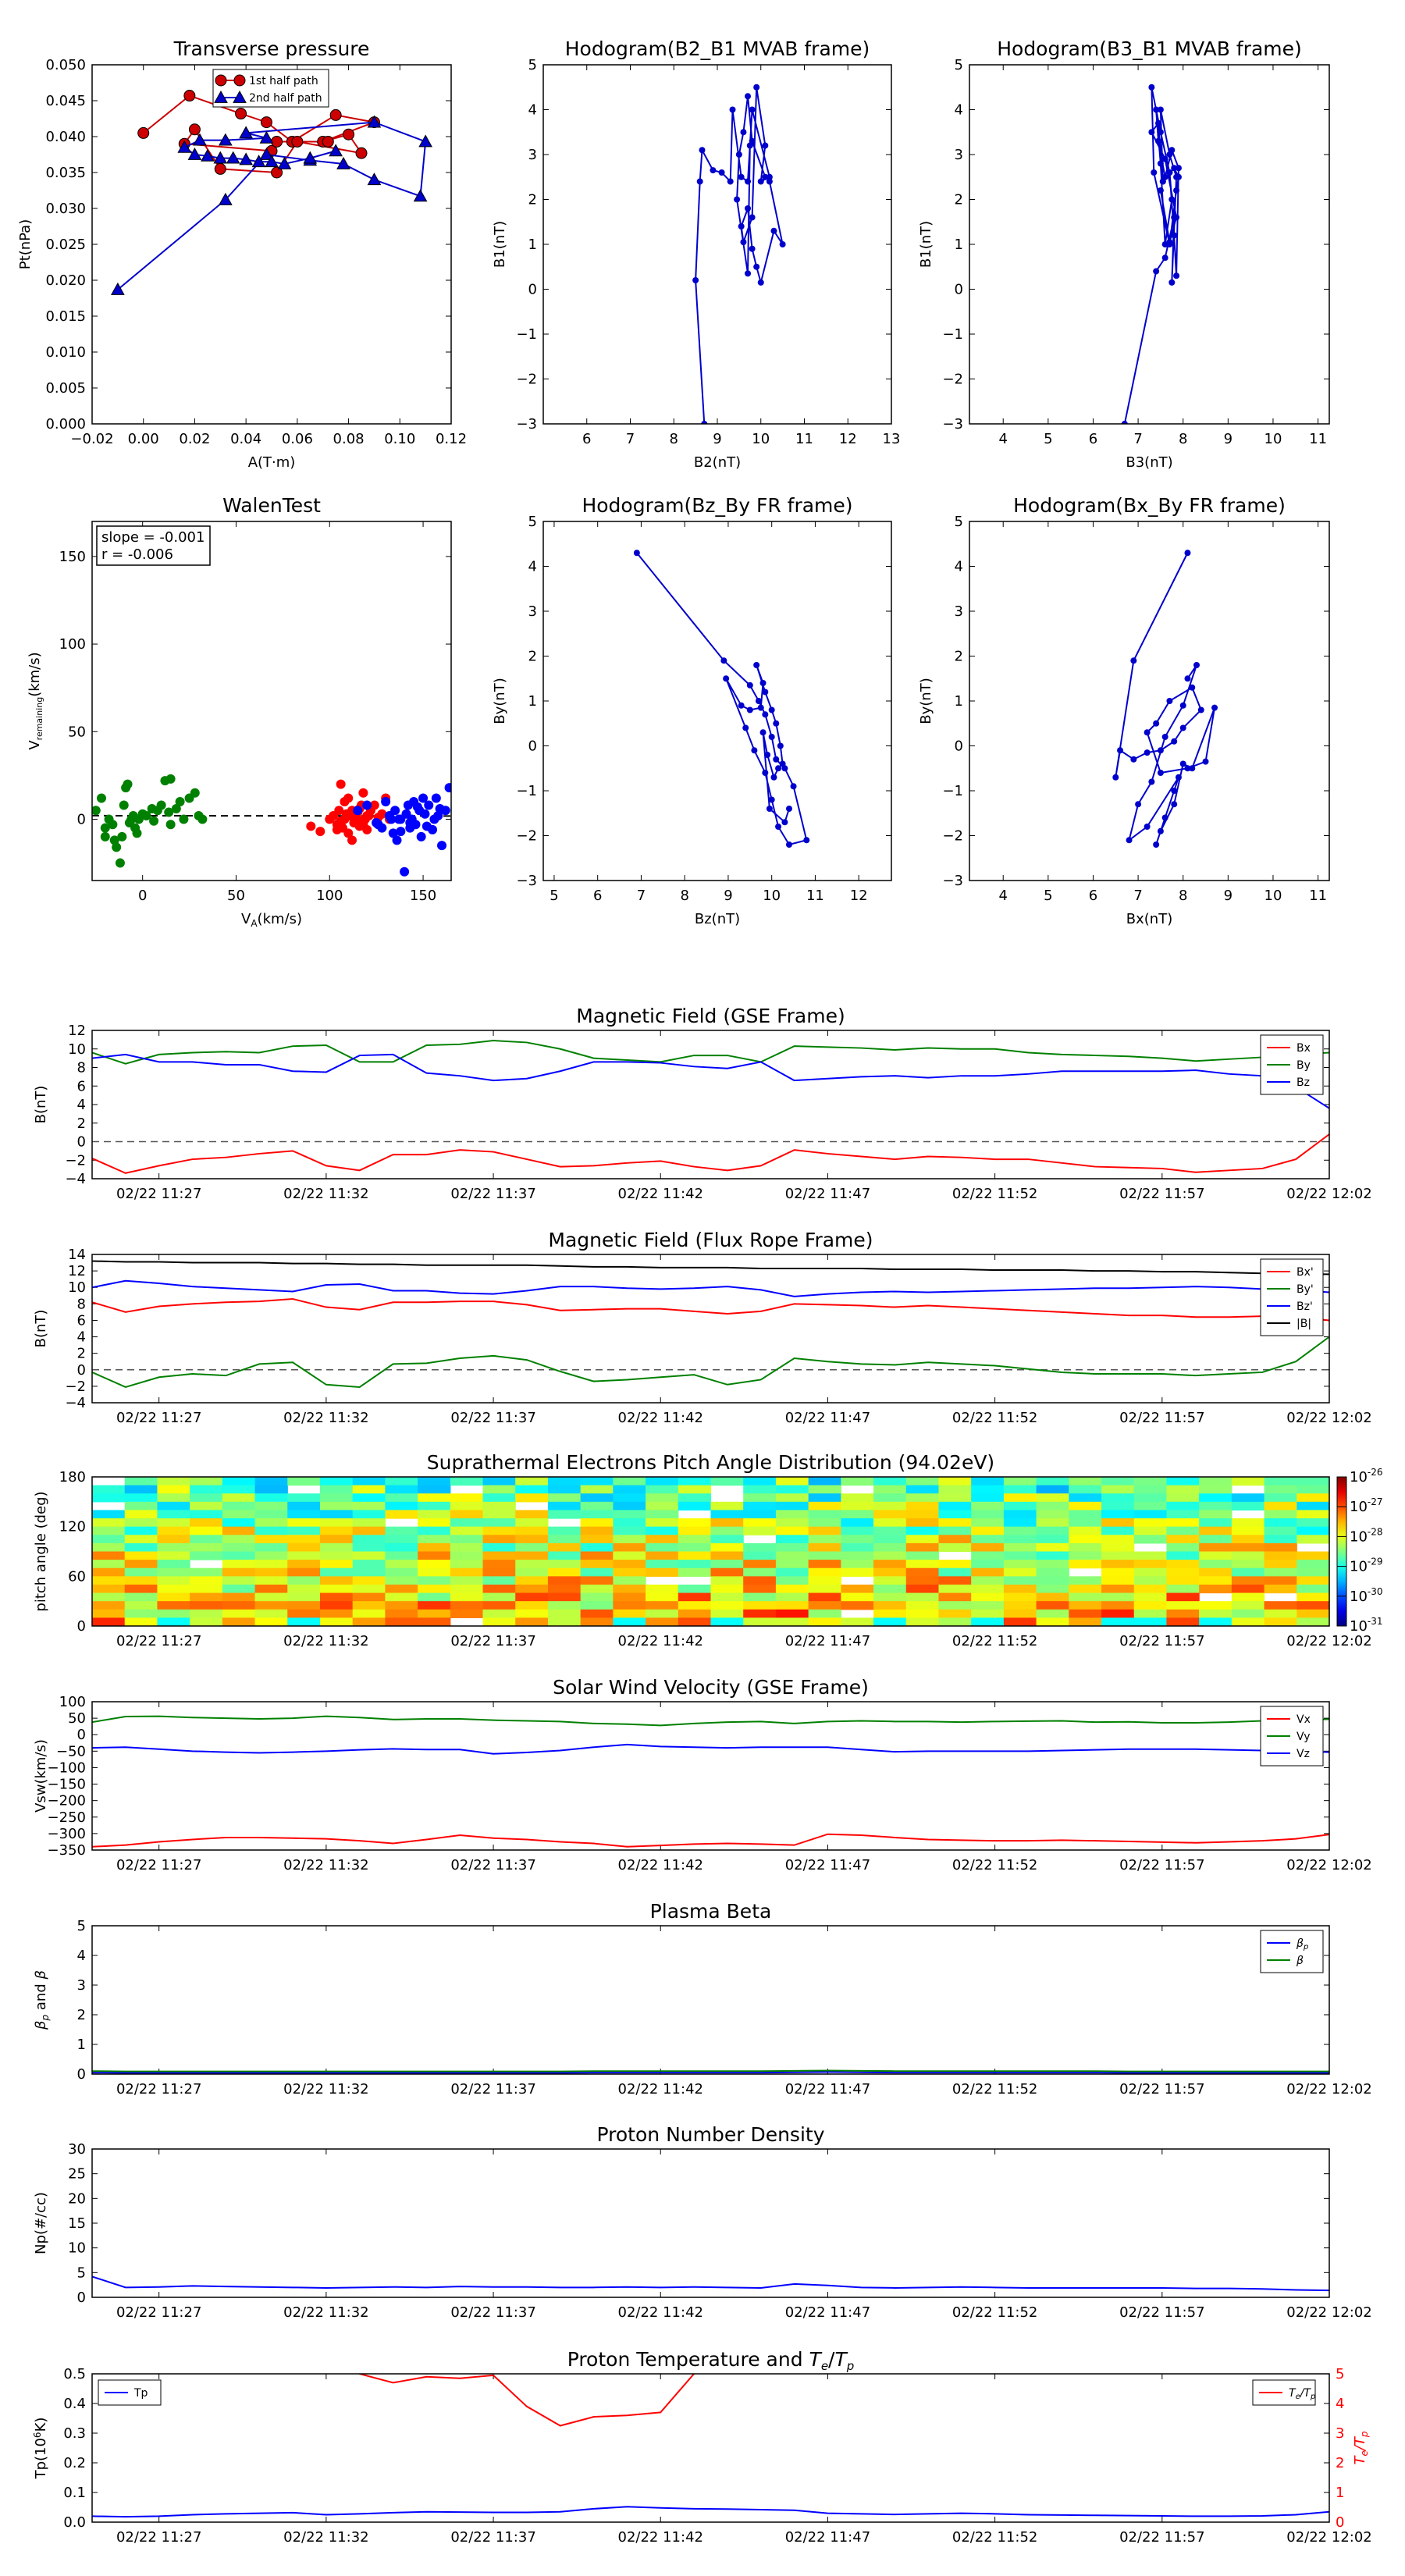 The width and height of the screenshot is (1405, 2576). I want to click on vsw-ytick-label-2: −250, so click(67, 1817).